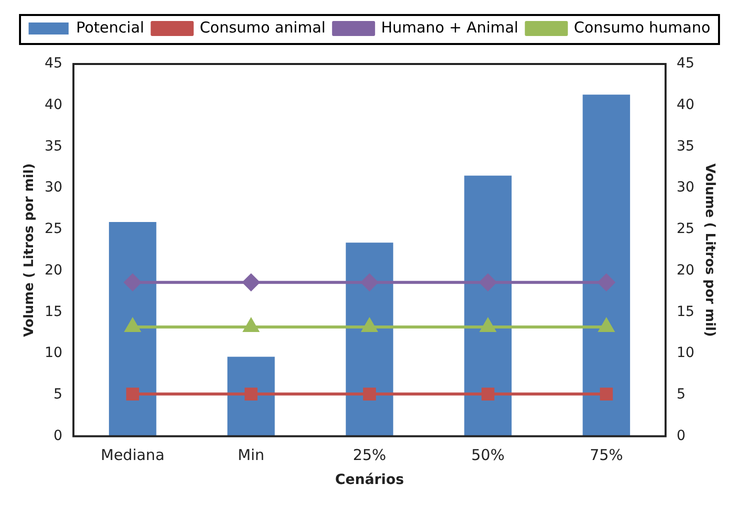 Image resolution: width=739 pixels, height=511 pixels. What do you see at coordinates (685, 270) in the screenshot?
I see `y2-tick-label: 20` at bounding box center [685, 270].